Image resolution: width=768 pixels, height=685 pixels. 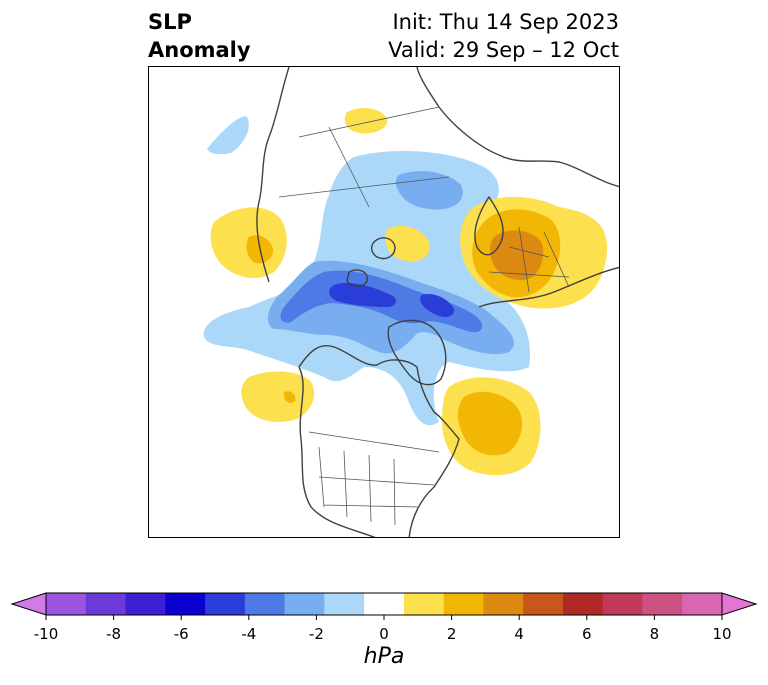 I want to click on colorbar-extend-low, so click(x=28, y=604).